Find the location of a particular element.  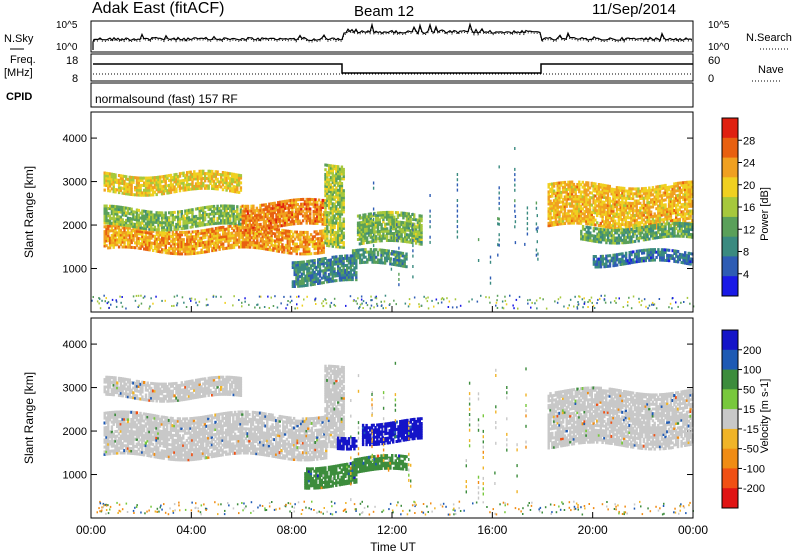

y-tick-label: 1000 is located at coordinates (75, 270).